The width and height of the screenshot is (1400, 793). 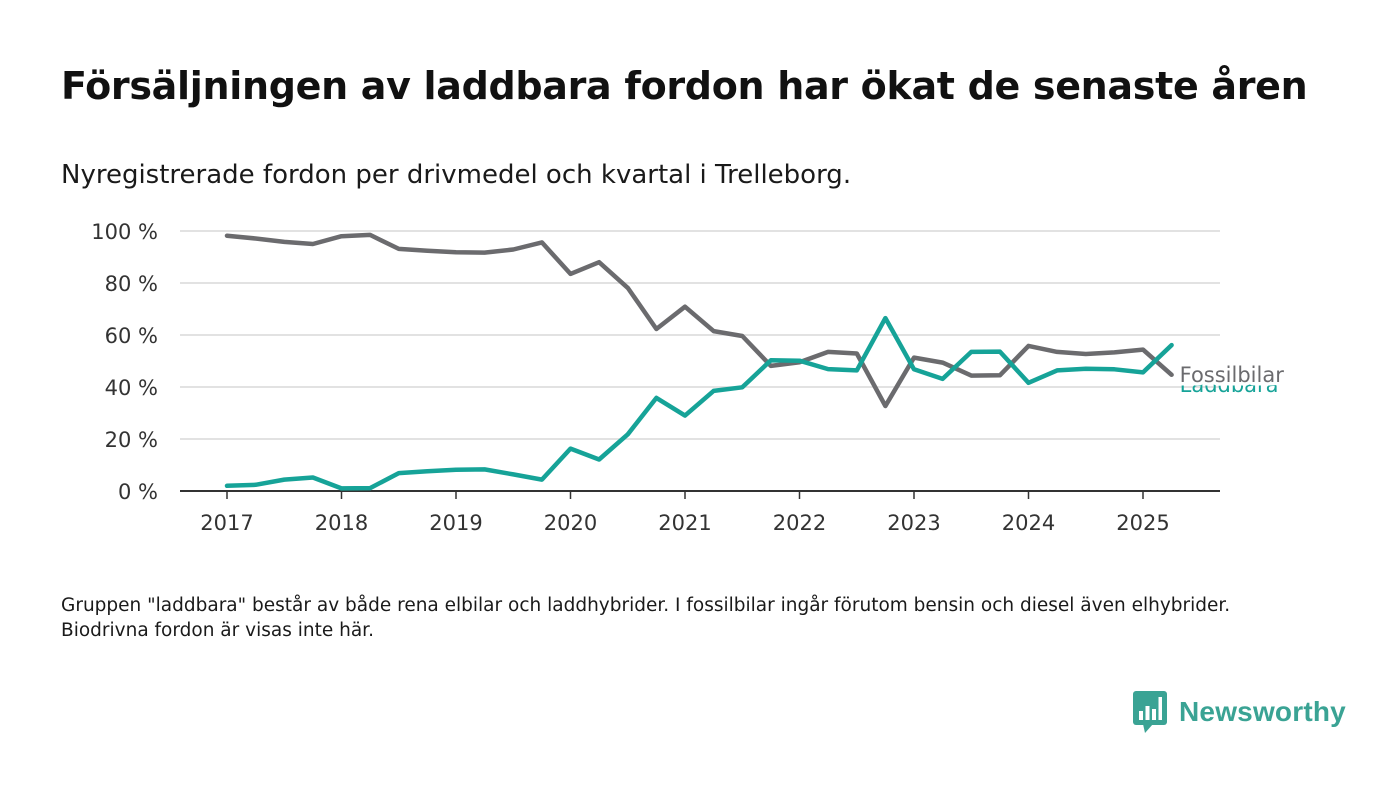 I want to click on newsworthy-bar-chart-icon, so click(x=1150, y=712).